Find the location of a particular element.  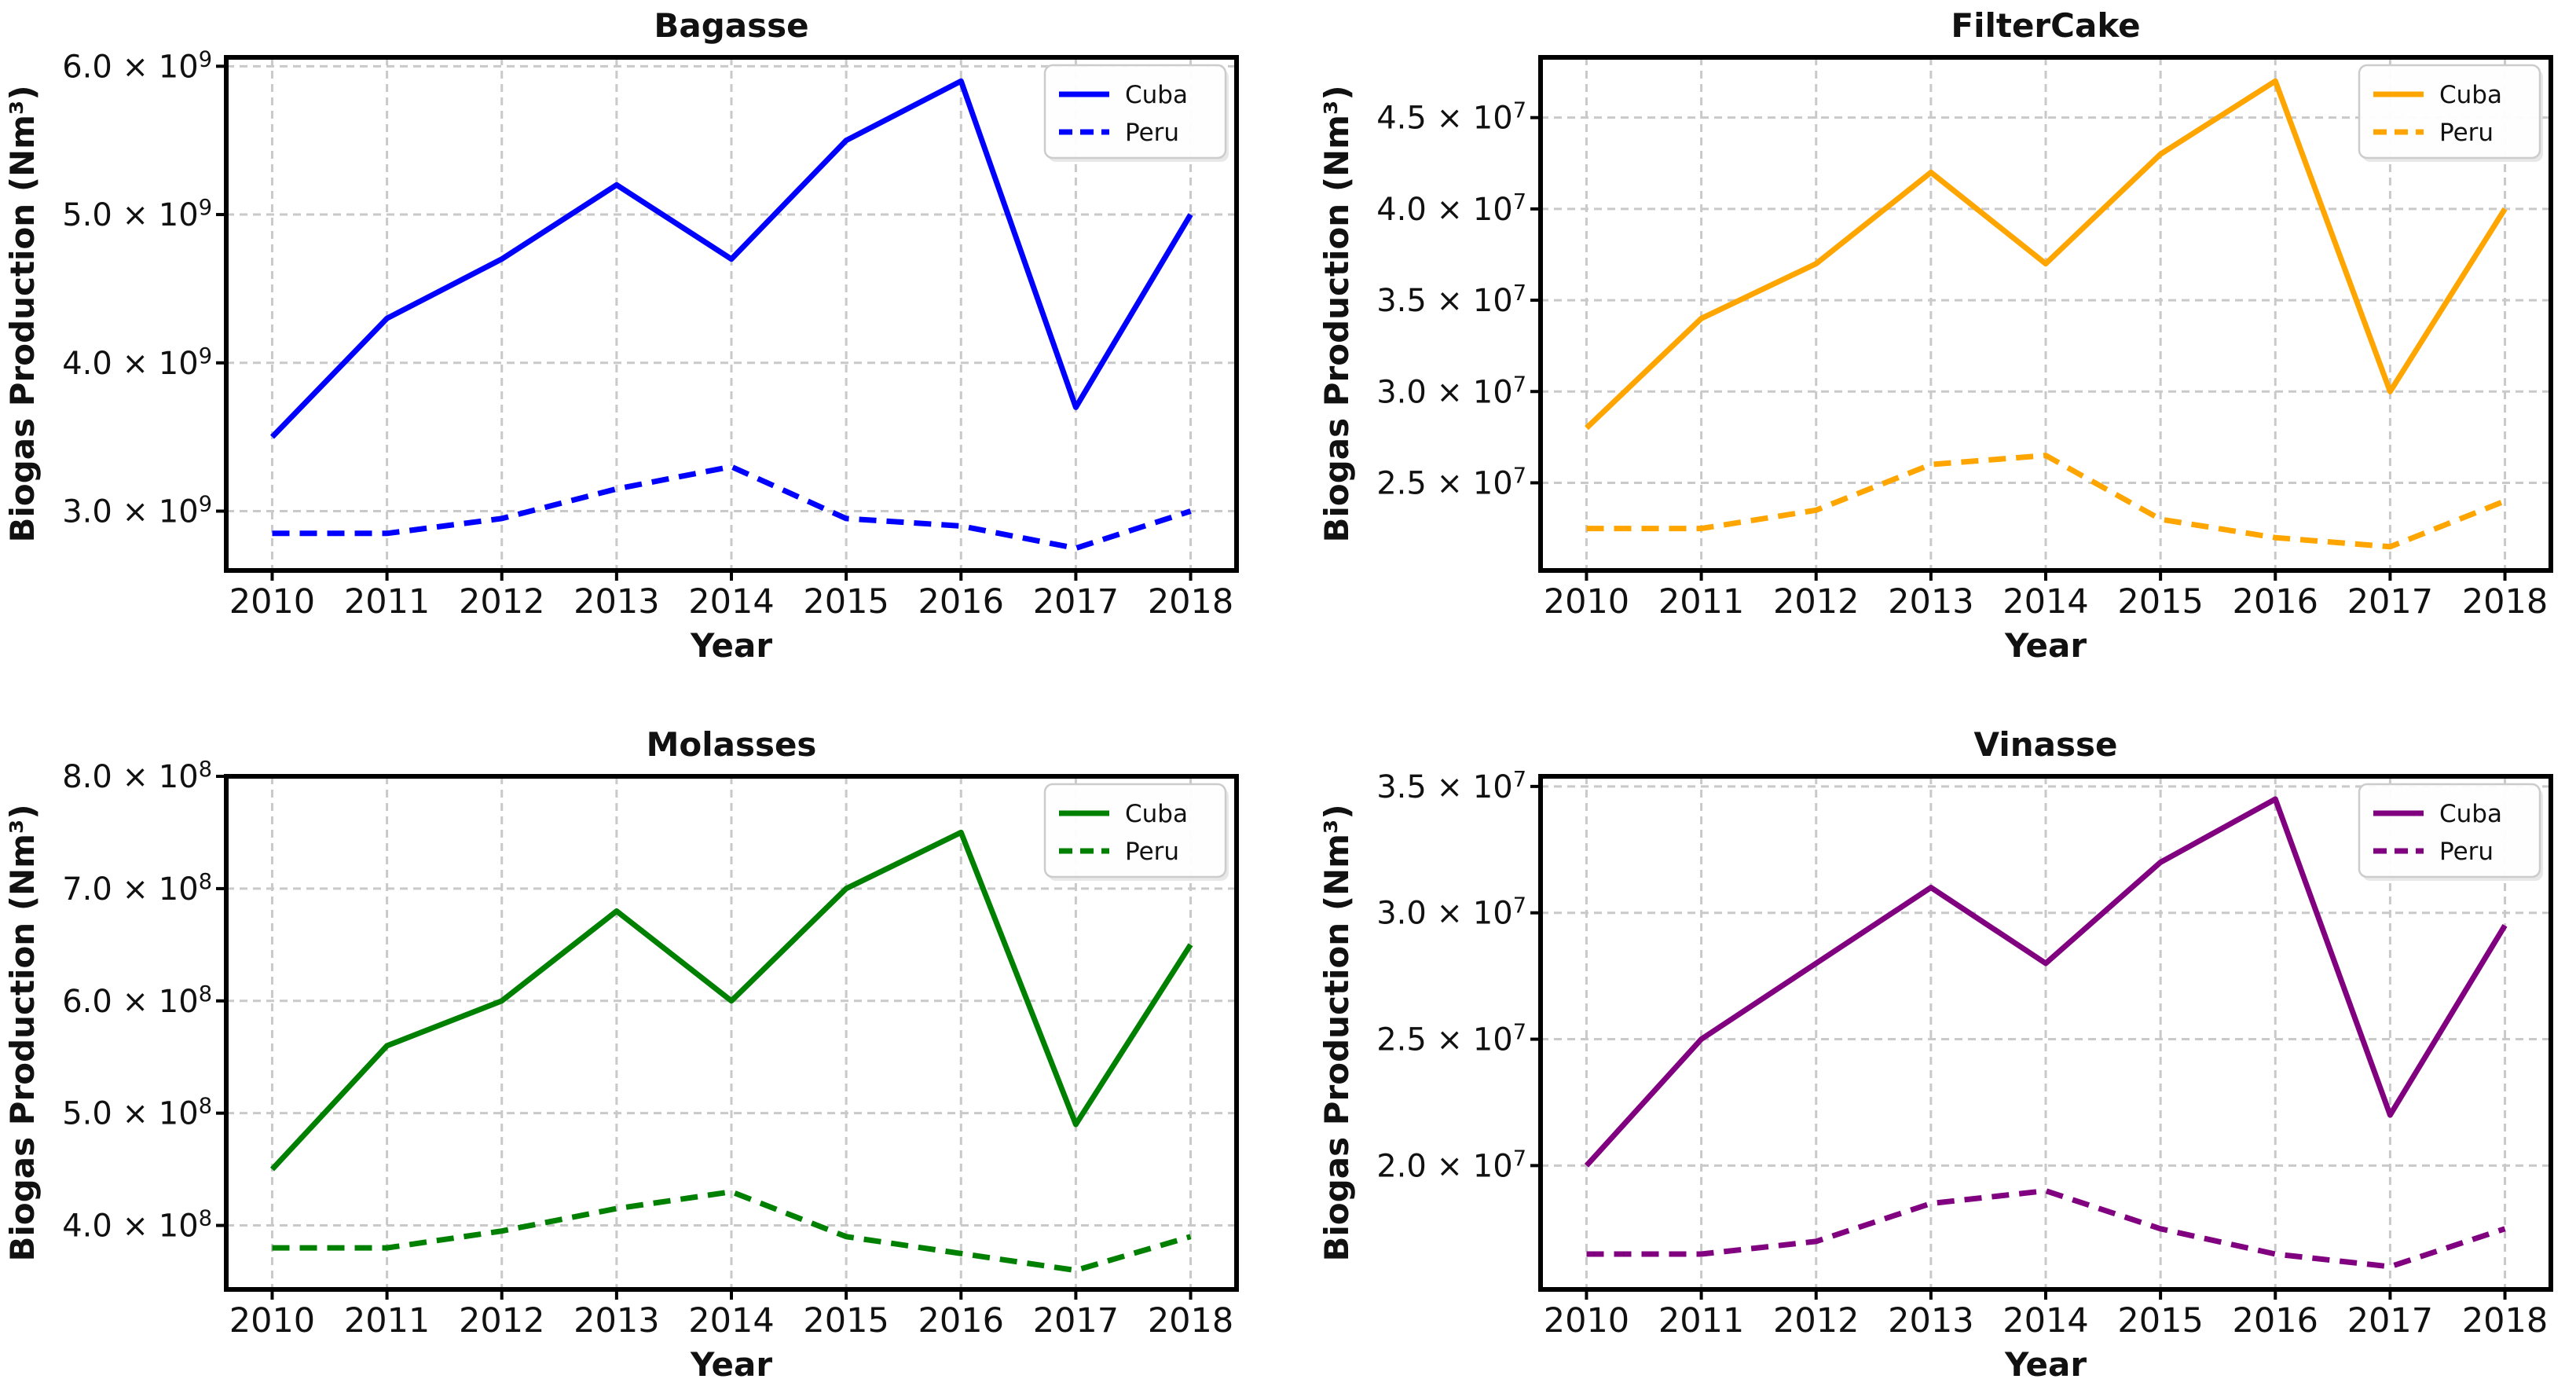

y-tick-label: 5.0 × 109 is located at coordinates (137, 214).